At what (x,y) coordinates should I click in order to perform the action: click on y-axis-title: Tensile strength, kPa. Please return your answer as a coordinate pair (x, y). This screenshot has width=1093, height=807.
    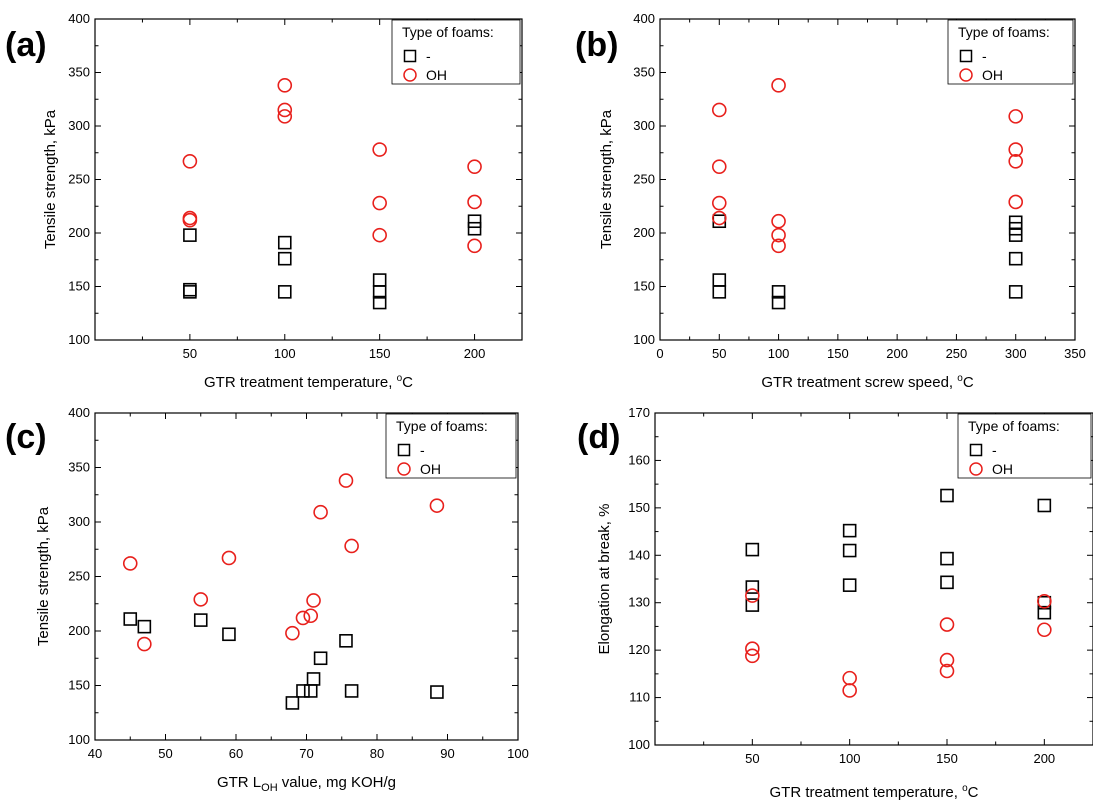
    Looking at the image, I should click on (43, 576).